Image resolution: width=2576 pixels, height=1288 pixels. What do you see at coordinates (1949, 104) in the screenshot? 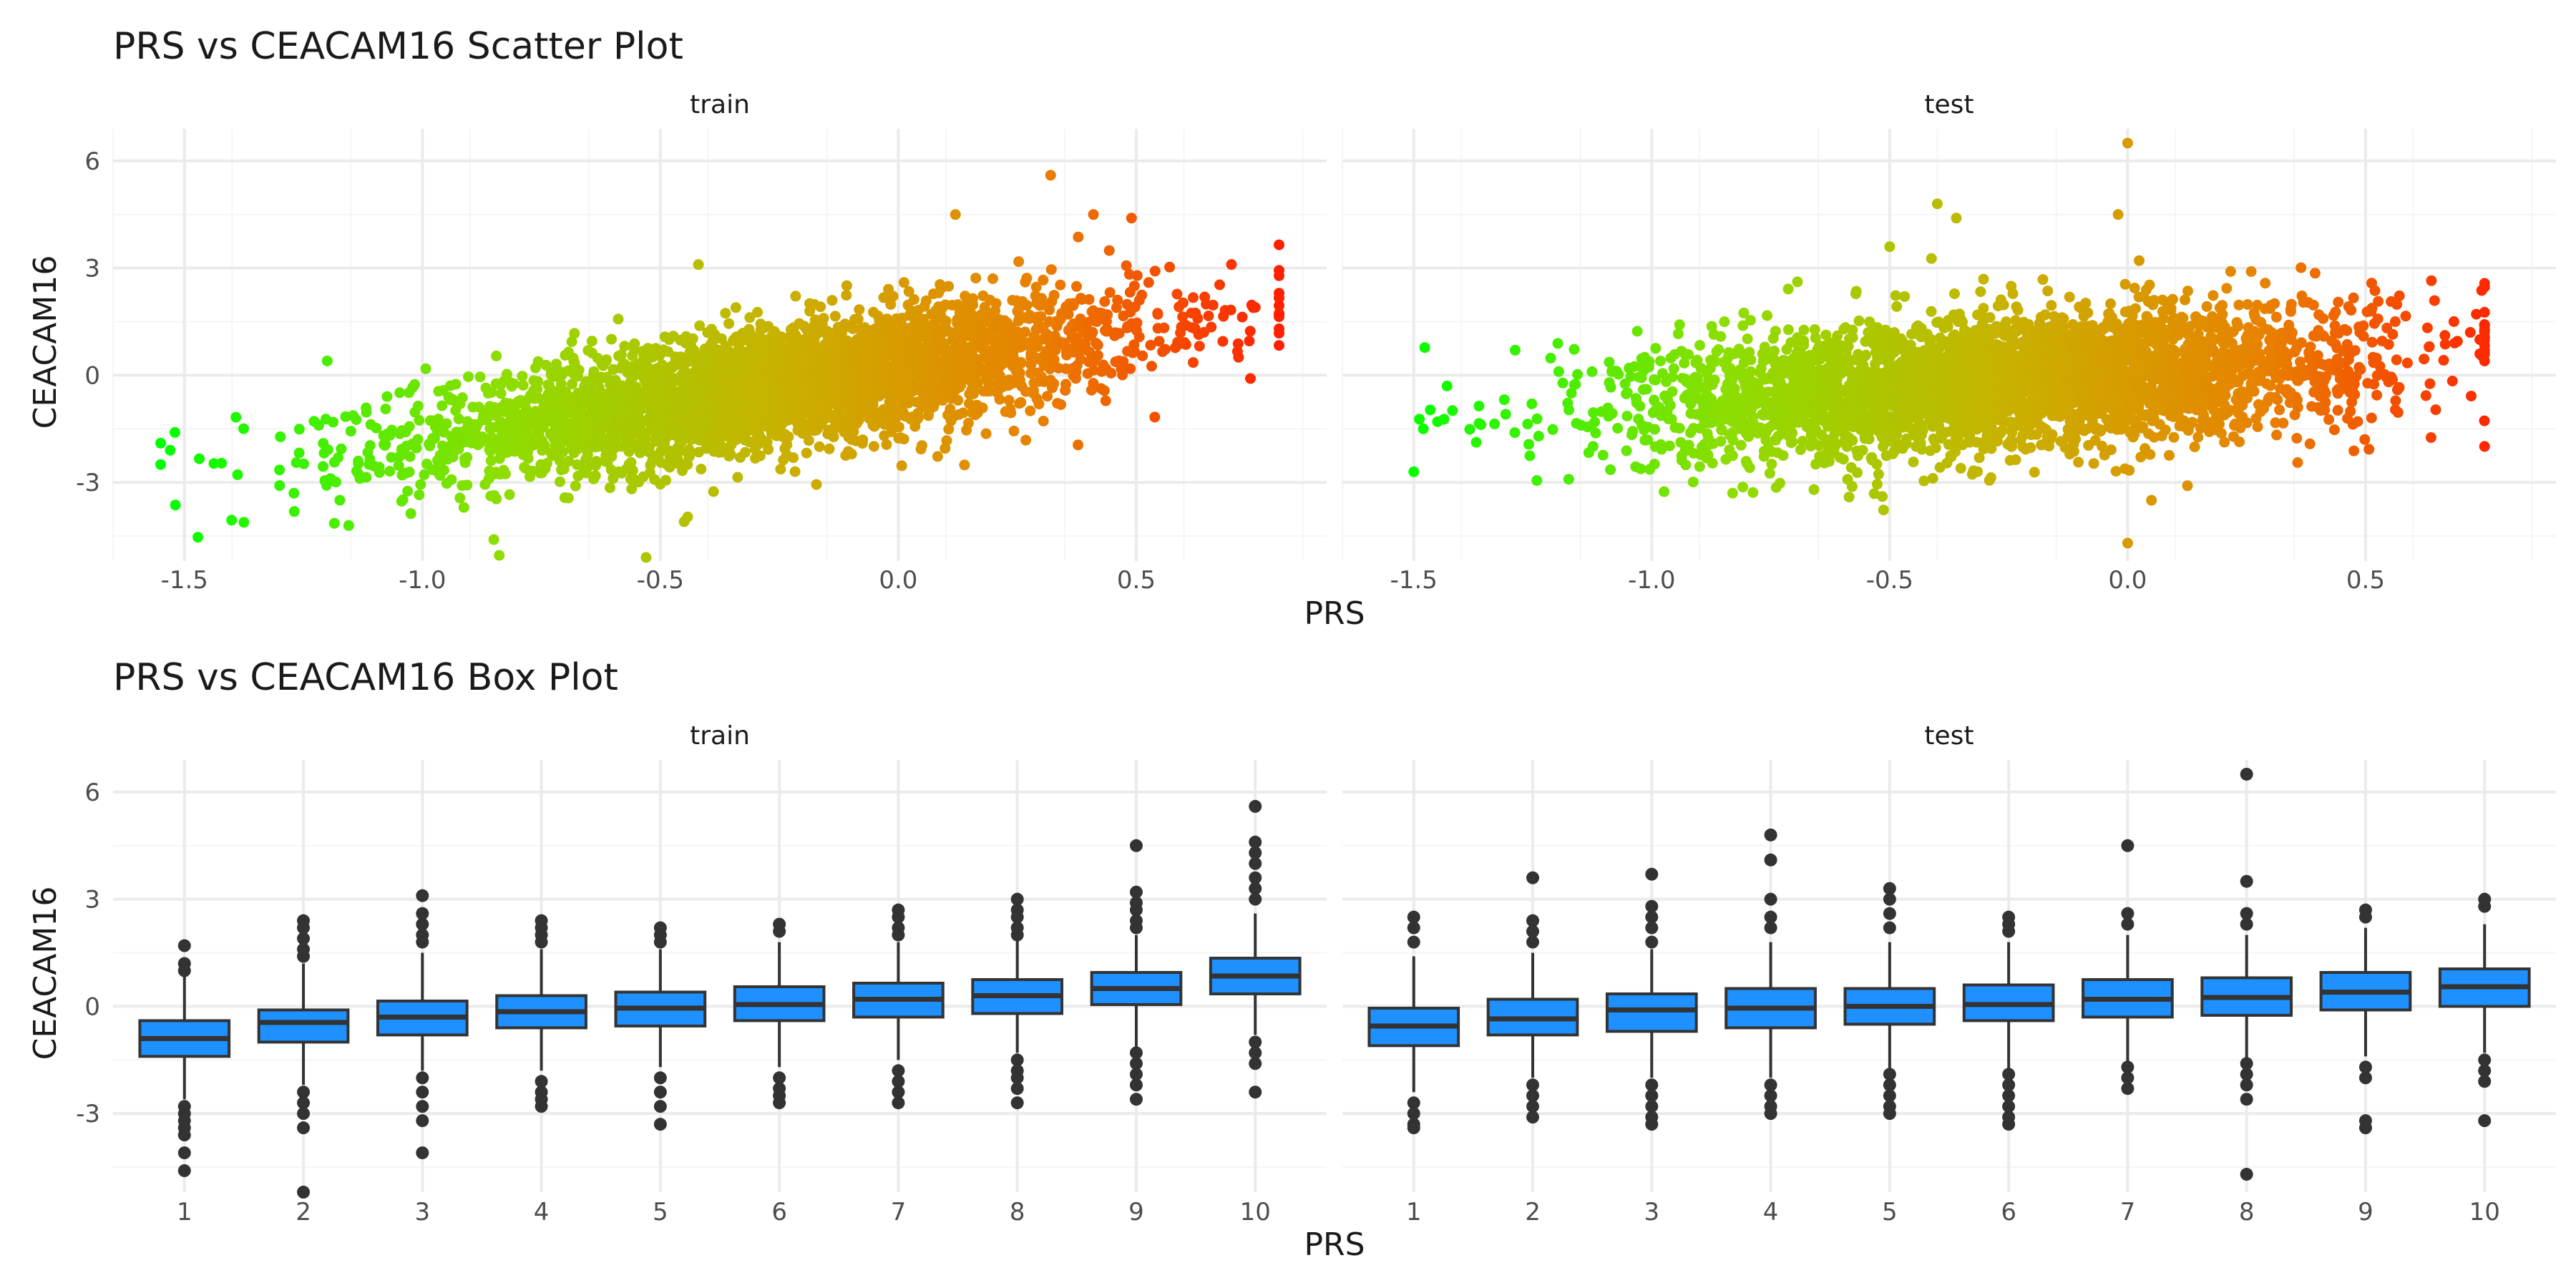
I see `facet-label: test` at bounding box center [1949, 104].